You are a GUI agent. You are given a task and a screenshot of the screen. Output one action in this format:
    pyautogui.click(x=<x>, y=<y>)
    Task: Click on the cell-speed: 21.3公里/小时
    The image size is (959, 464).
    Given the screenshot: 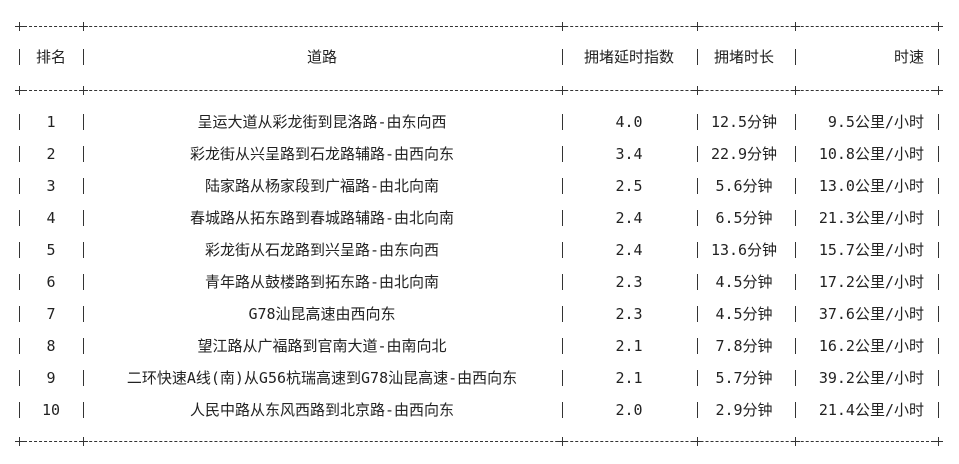 What is the action you would take?
    pyautogui.click(x=871, y=218)
    